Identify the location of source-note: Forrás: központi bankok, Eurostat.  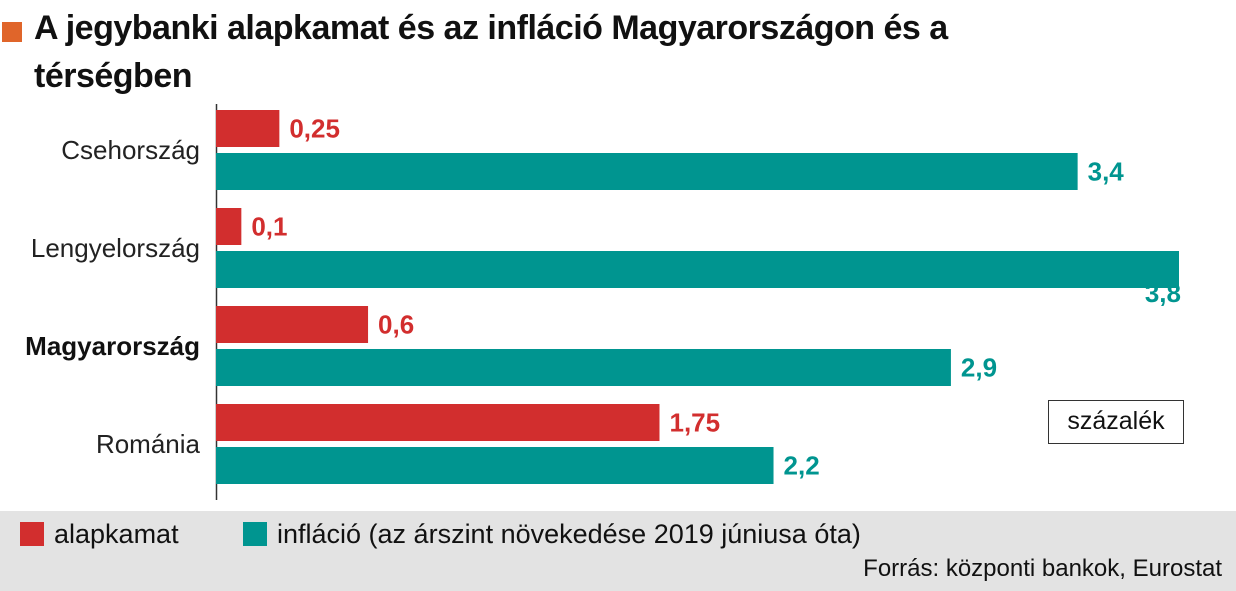
(1042, 568).